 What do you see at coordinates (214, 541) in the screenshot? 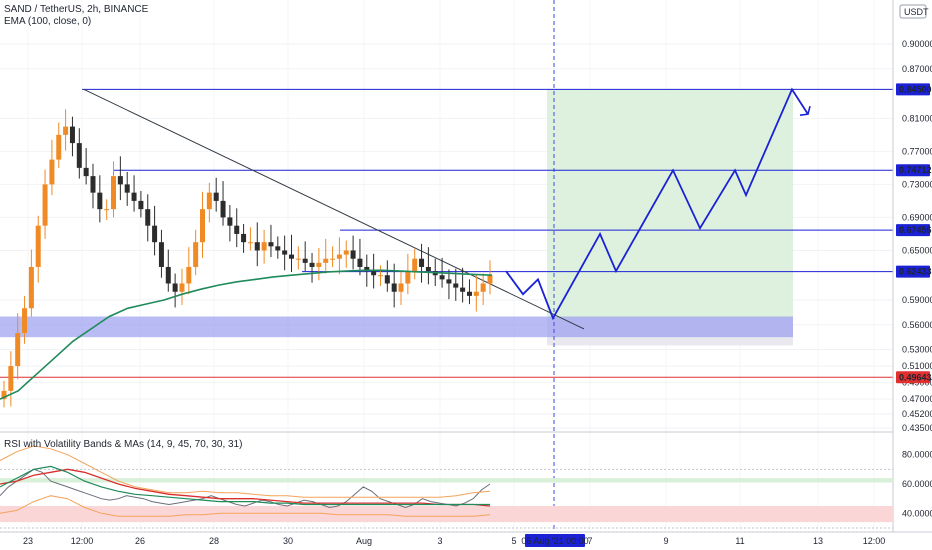
I see `x-tick-label: 28` at bounding box center [214, 541].